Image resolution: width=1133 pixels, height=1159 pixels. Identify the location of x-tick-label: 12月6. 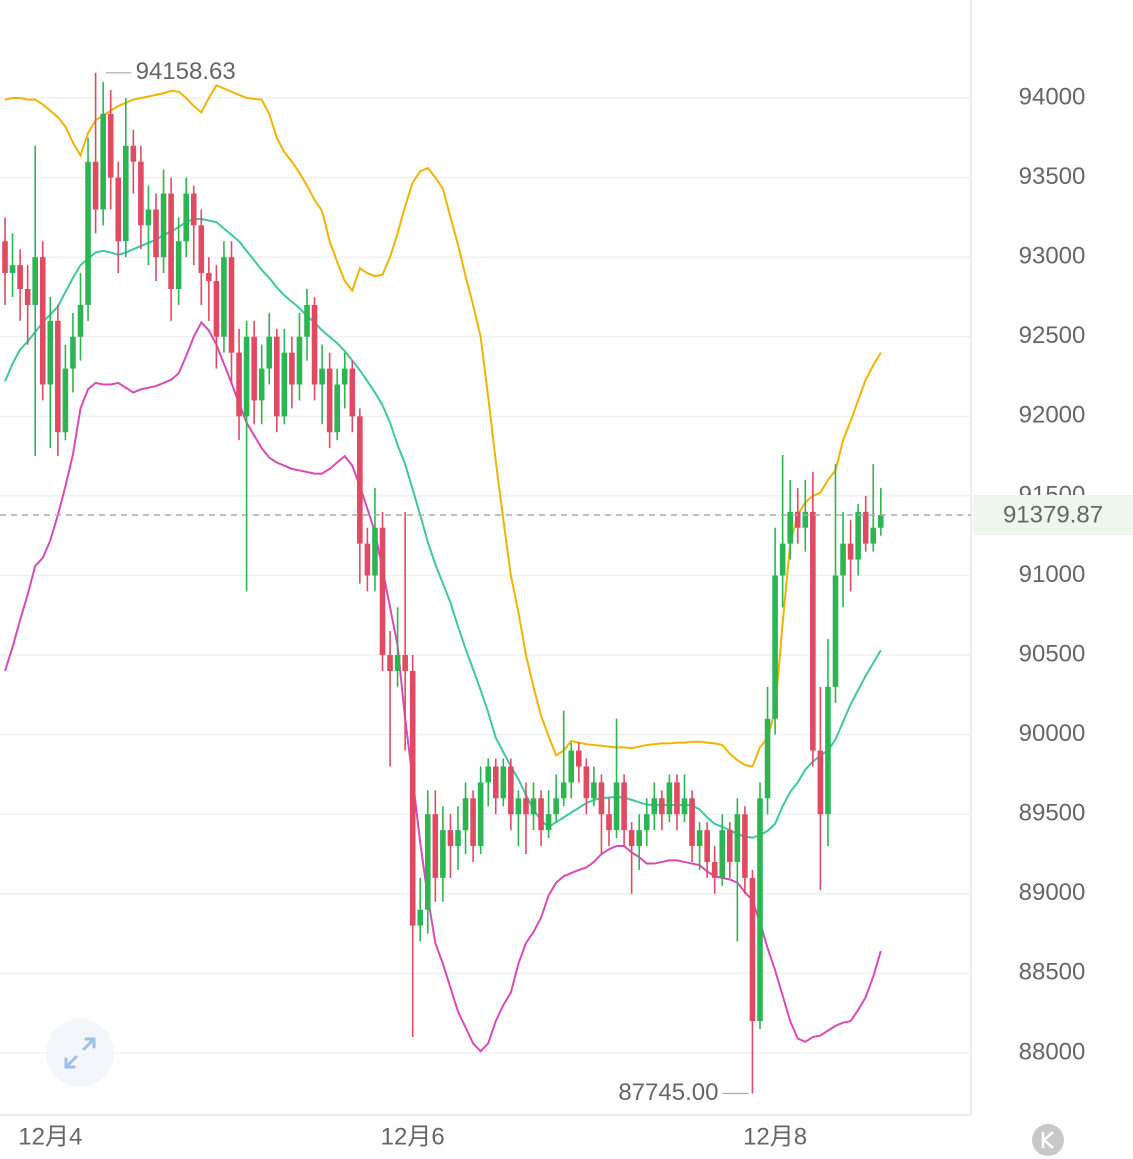
(413, 1136).